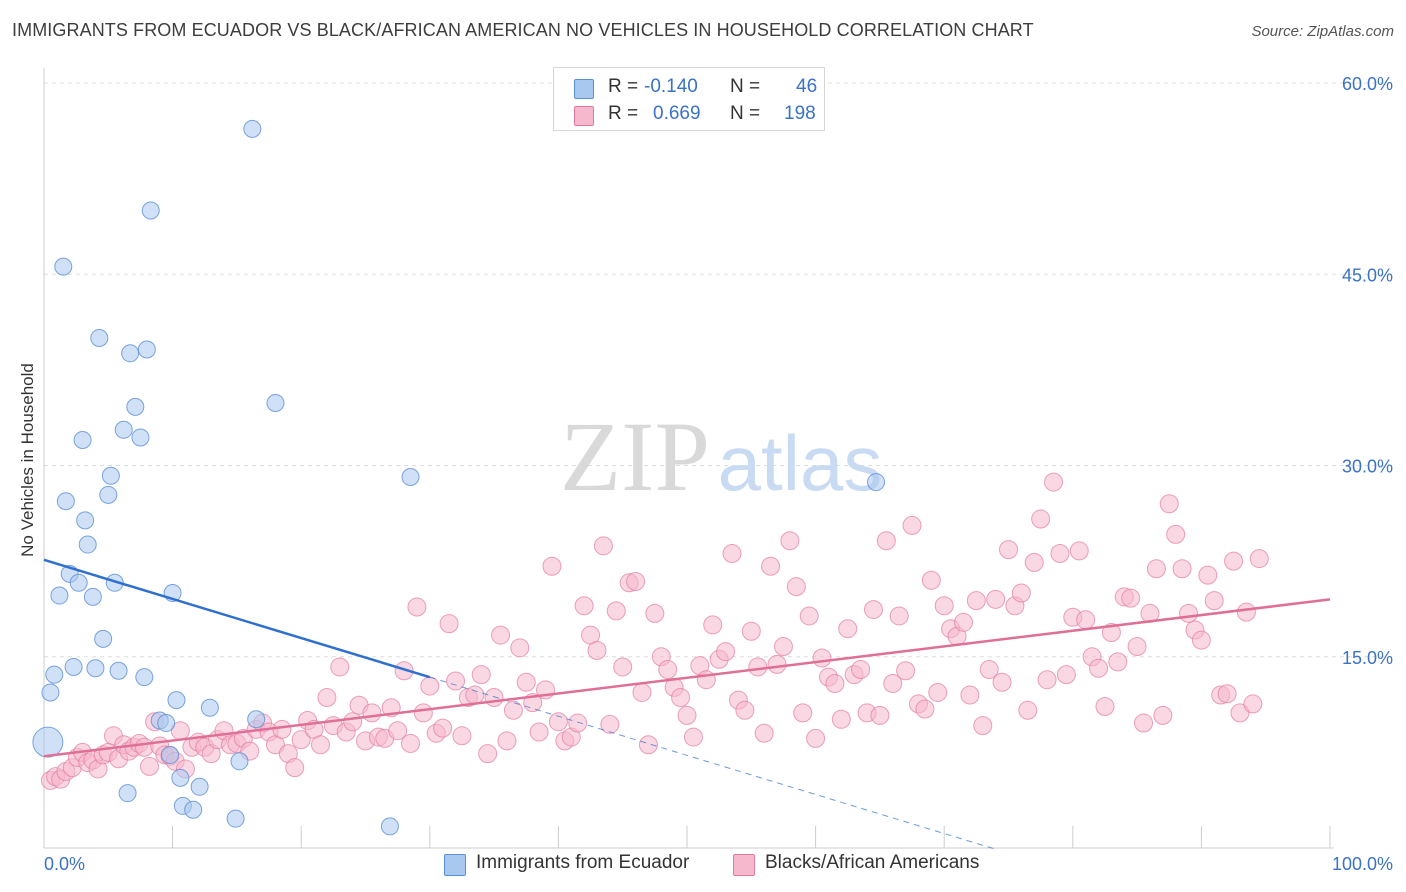  What do you see at coordinates (1367, 658) in the screenshot?
I see `y-tick-label: 15.0%` at bounding box center [1367, 658].